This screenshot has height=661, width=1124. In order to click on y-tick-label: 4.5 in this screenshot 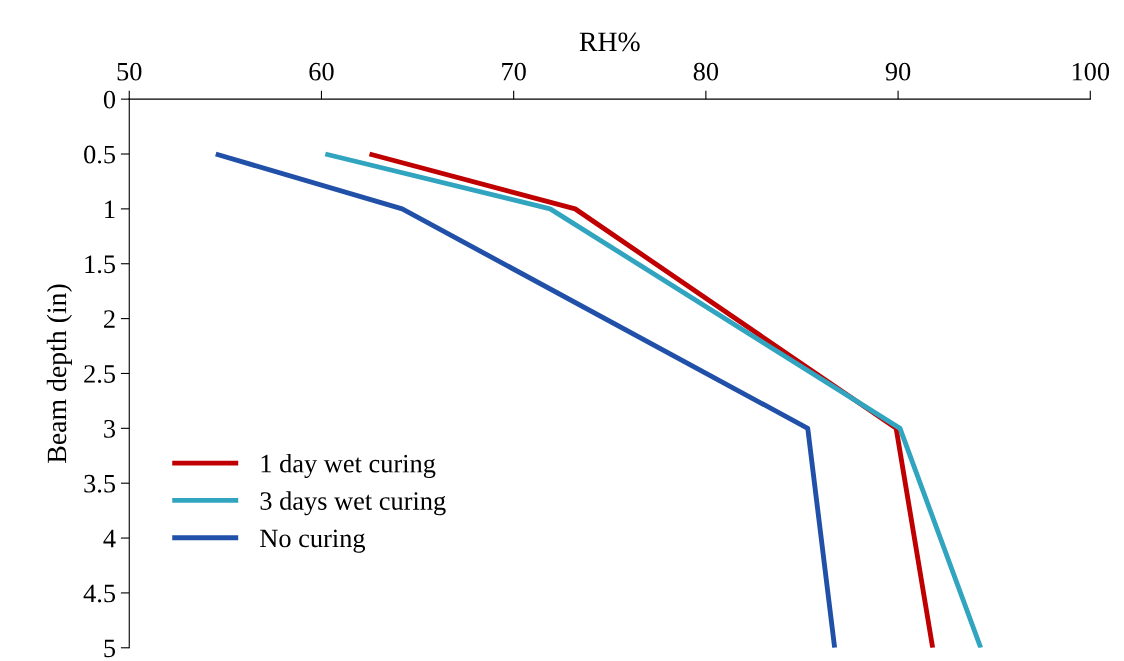, I will do `click(99, 593)`.